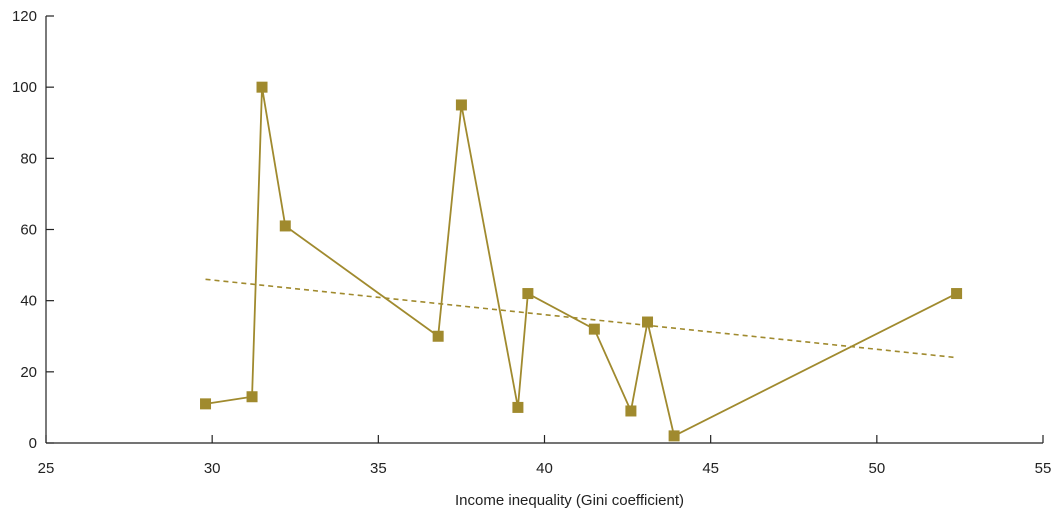 Image resolution: width=1057 pixels, height=516 pixels. Describe the element at coordinates (569, 500) in the screenshot. I see `x-axis-title: Income inequality (Gini coefficient)` at that location.